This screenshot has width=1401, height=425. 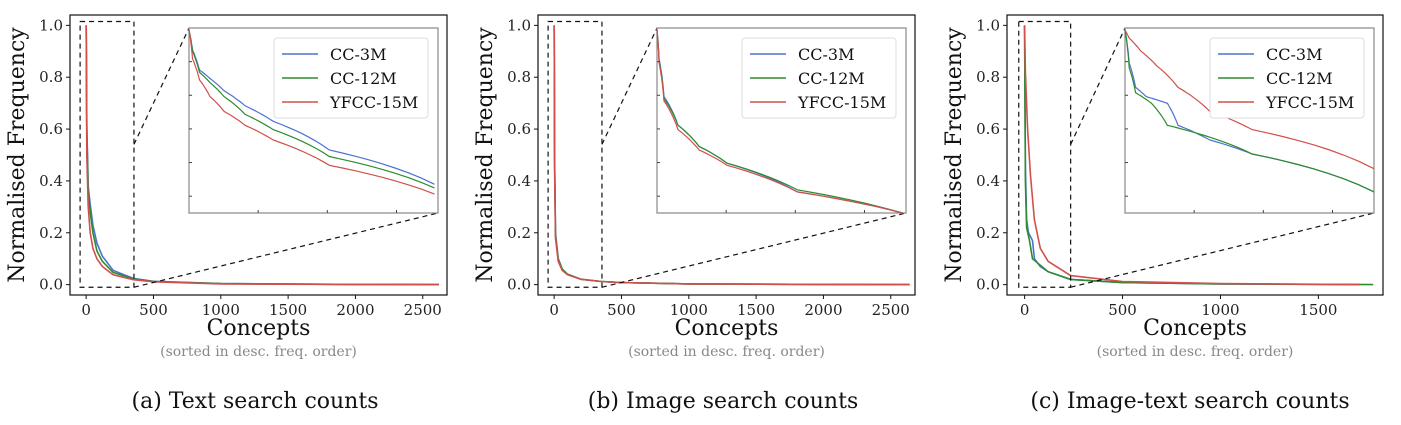 What do you see at coordinates (255, 401) in the screenshot?
I see `subplot-caption: (a) Text search counts` at bounding box center [255, 401].